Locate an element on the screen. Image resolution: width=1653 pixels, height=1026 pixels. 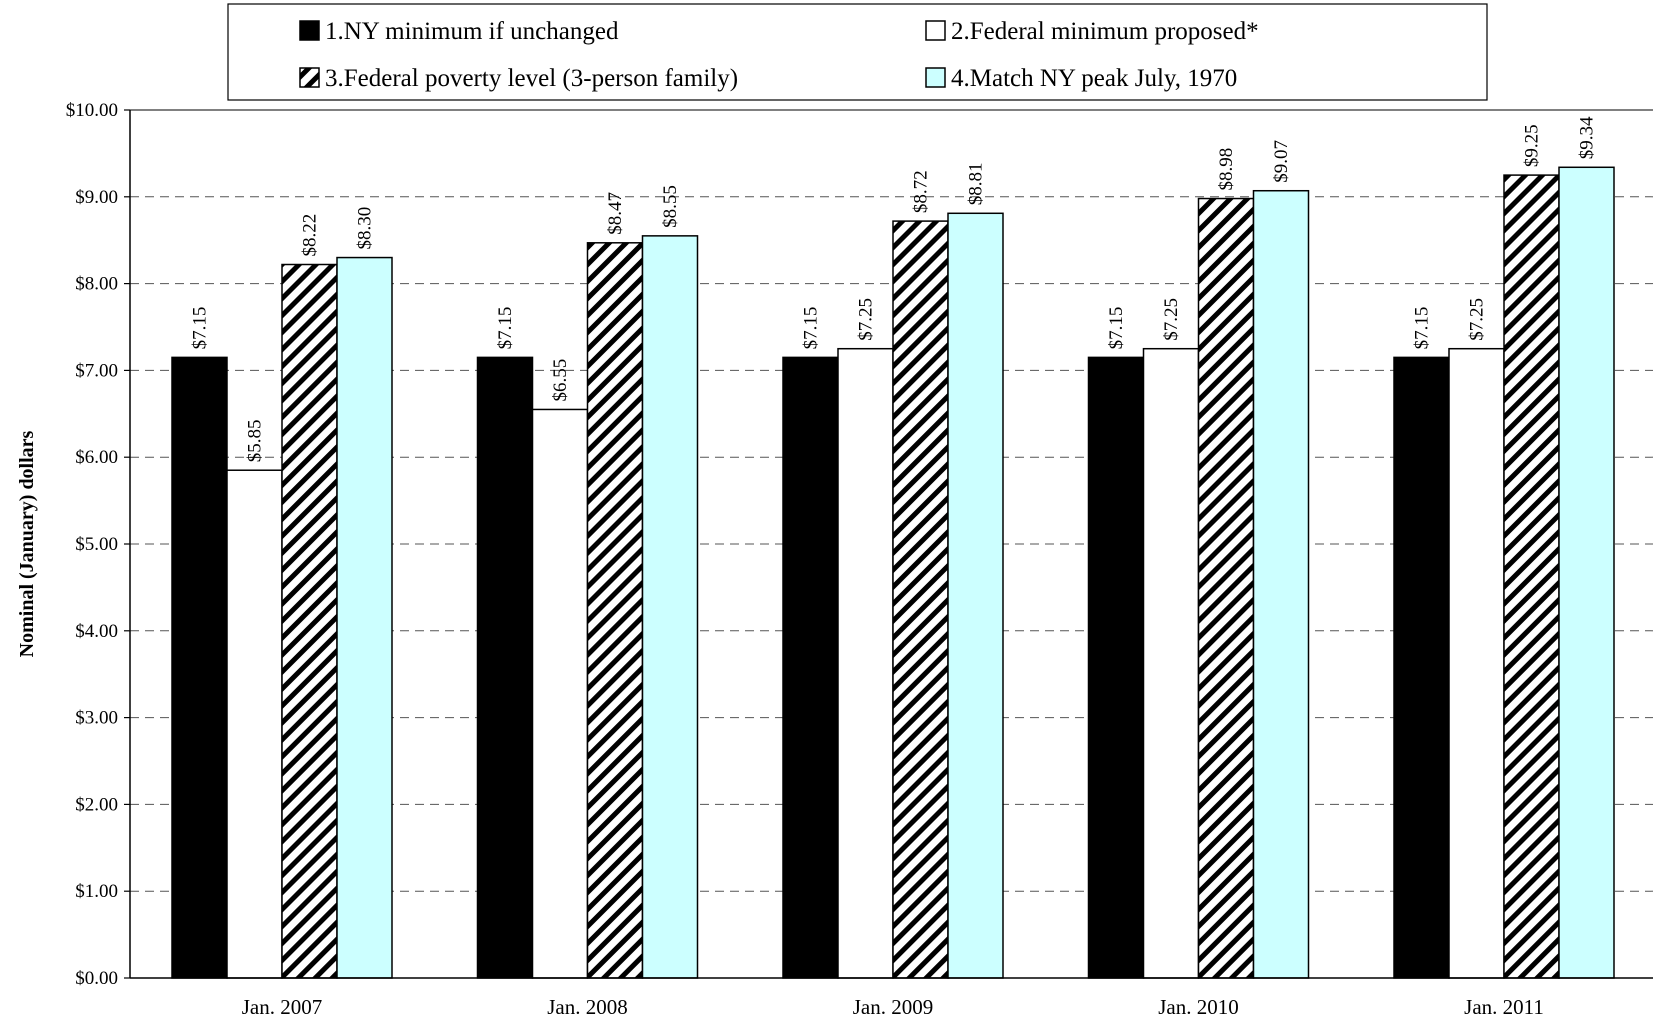
x-tick-label: Jan. 2009 is located at coordinates (893, 1007).